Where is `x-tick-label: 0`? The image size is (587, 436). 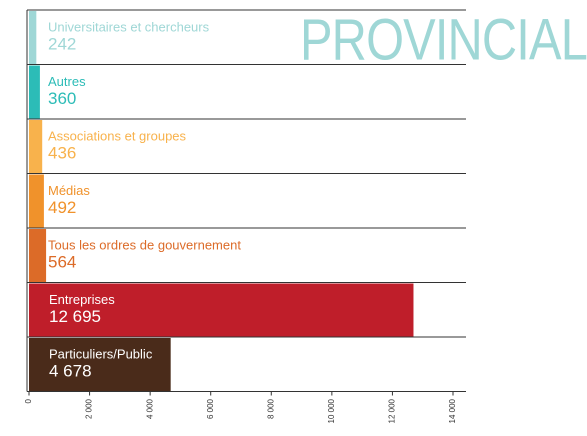
x-tick-label: 0 is located at coordinates (28, 400).